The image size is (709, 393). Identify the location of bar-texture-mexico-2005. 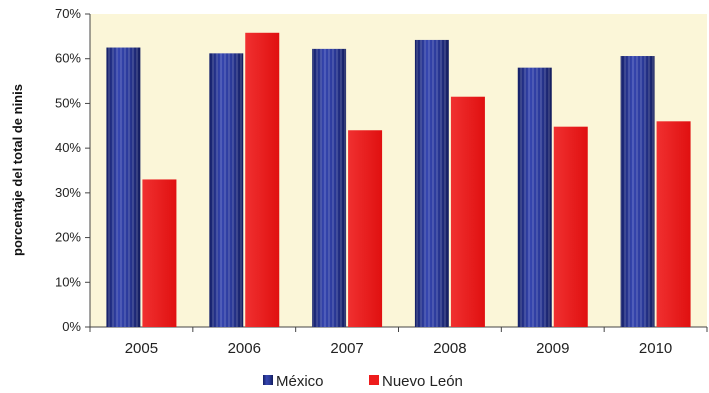
(123, 187).